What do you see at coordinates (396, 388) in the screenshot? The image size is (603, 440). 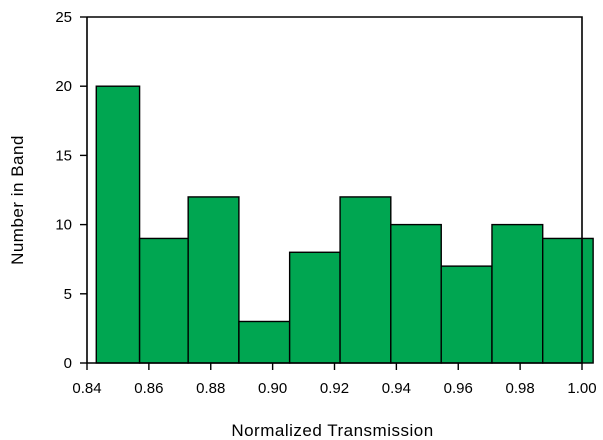 I see `x-tick-label: 0.94` at bounding box center [396, 388].